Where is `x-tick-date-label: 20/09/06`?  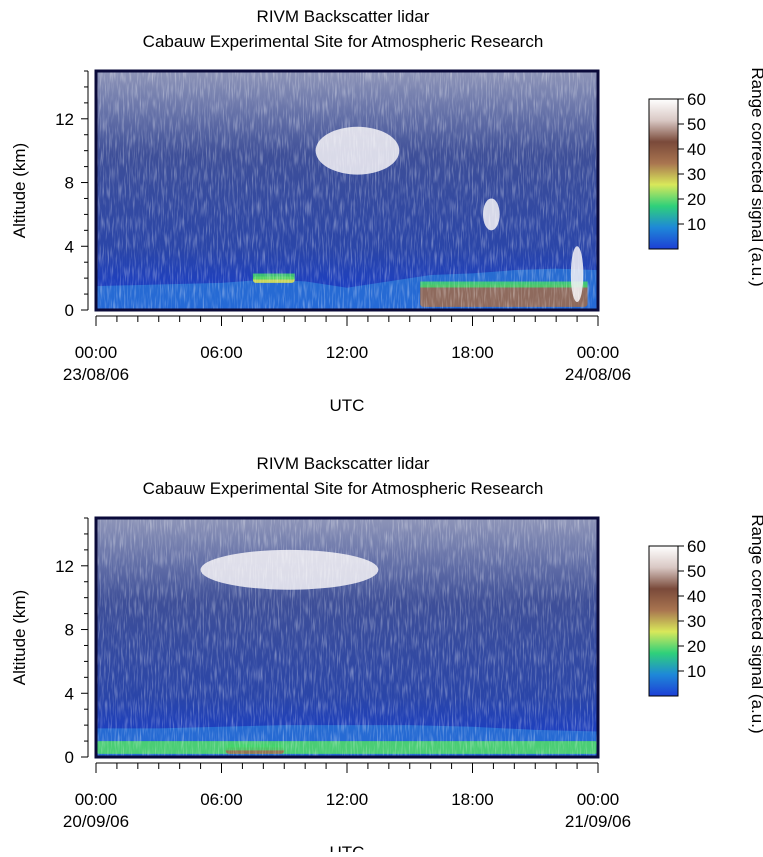 x-tick-date-label: 20/09/06 is located at coordinates (96, 821).